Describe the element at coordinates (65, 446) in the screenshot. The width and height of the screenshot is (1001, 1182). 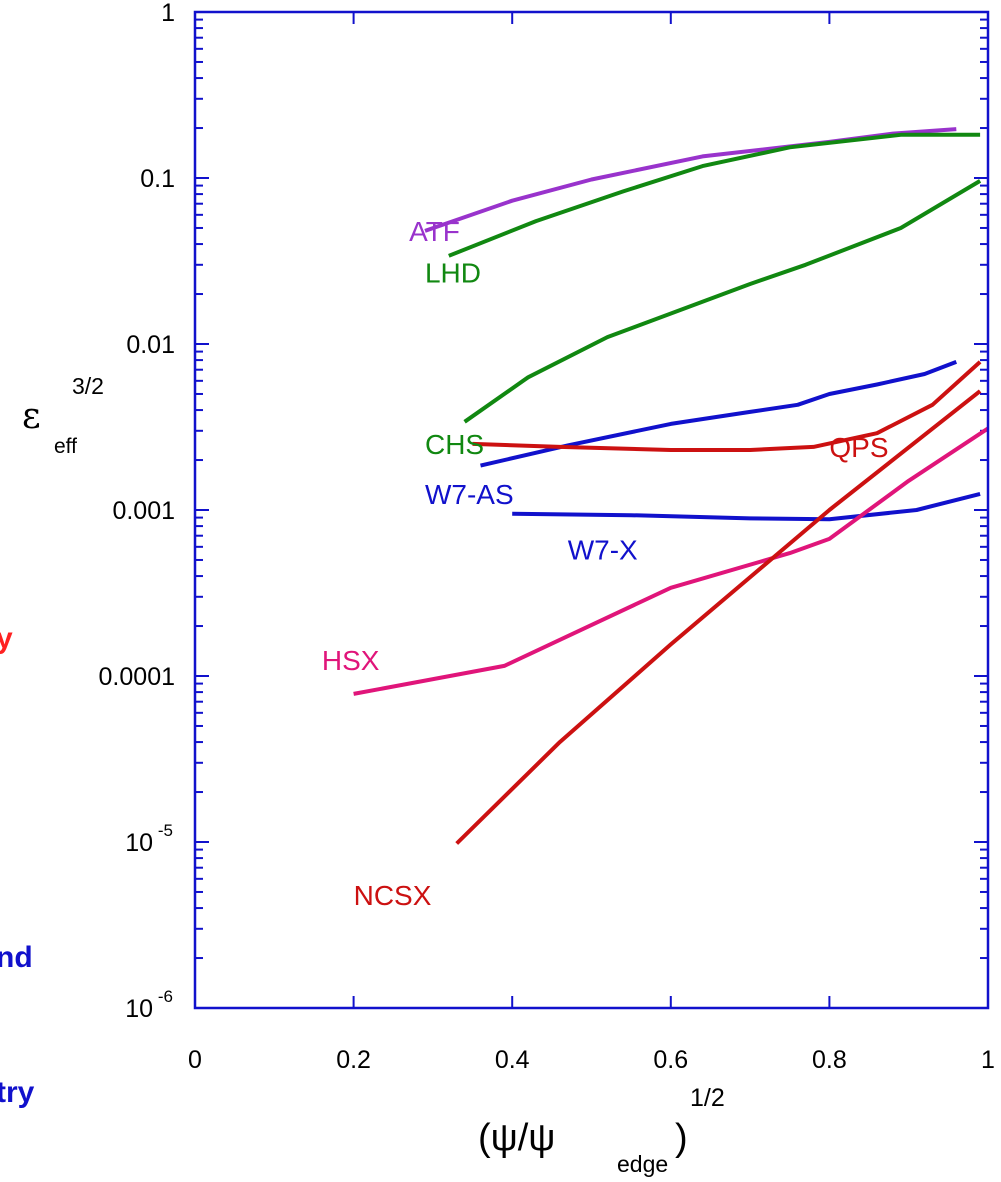
I see `y-axis-label-subscript: eff` at that location.